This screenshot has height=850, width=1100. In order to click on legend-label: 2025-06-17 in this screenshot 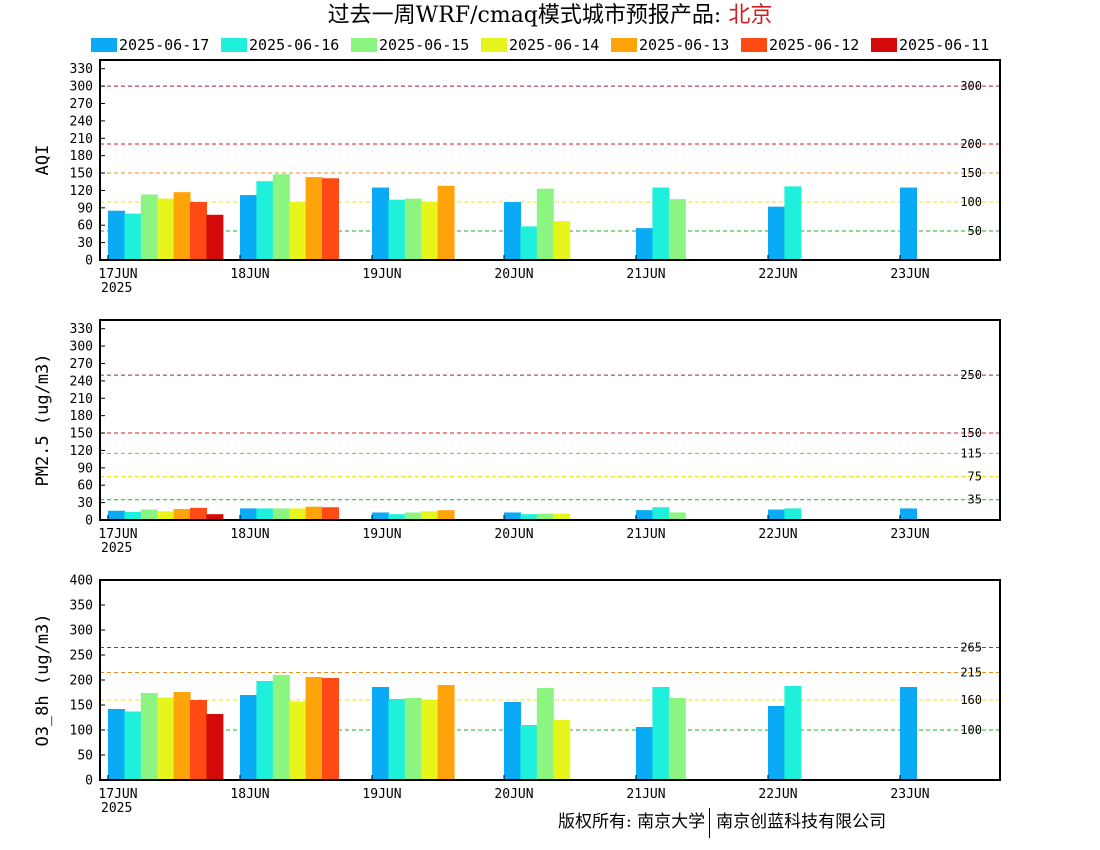, I will do `click(164, 45)`.